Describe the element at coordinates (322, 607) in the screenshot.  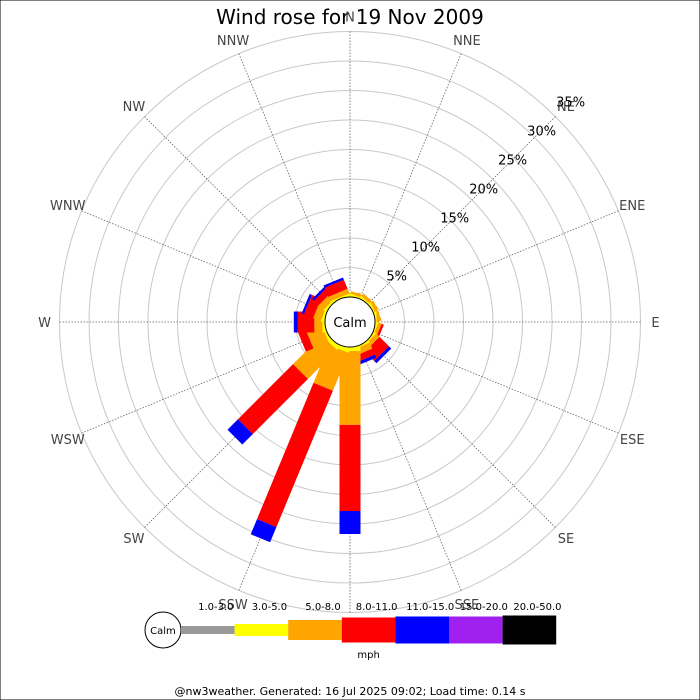
I see `legend-bin-label: 5.0-8.0` at that location.